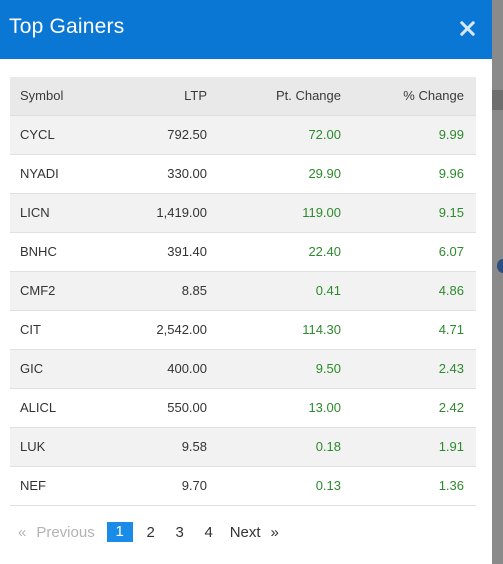 The height and width of the screenshot is (564, 503). I want to click on pct-change-cell: 2.43, so click(408, 369).